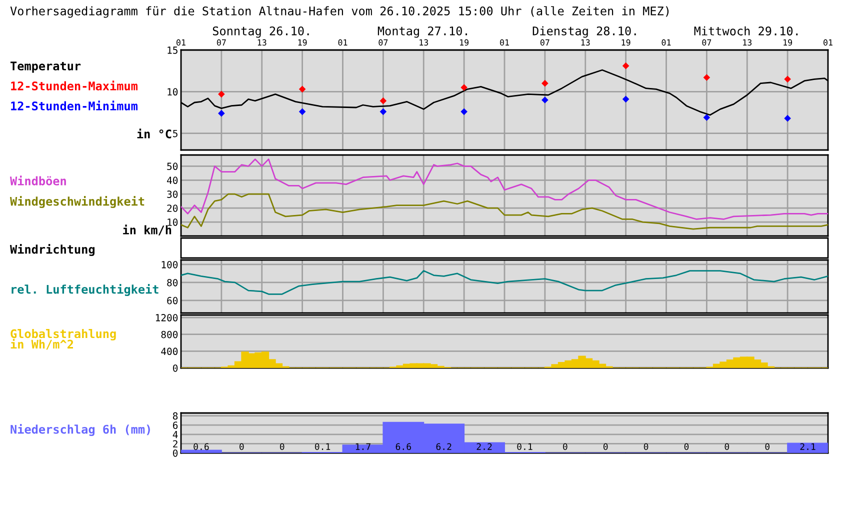 This screenshot has width=850, height=524. What do you see at coordinates (169, 334) in the screenshot?
I see `y-tick-label: 800` at bounding box center [169, 334].